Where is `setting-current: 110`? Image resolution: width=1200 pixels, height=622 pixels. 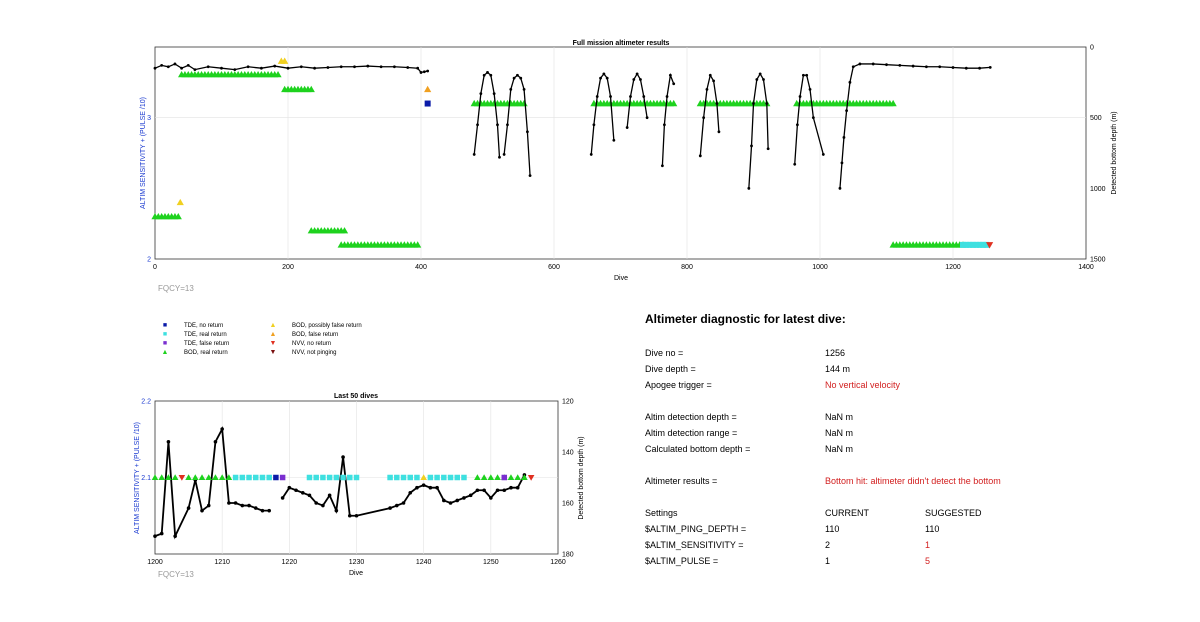
setting-current: 110 is located at coordinates (832, 529).